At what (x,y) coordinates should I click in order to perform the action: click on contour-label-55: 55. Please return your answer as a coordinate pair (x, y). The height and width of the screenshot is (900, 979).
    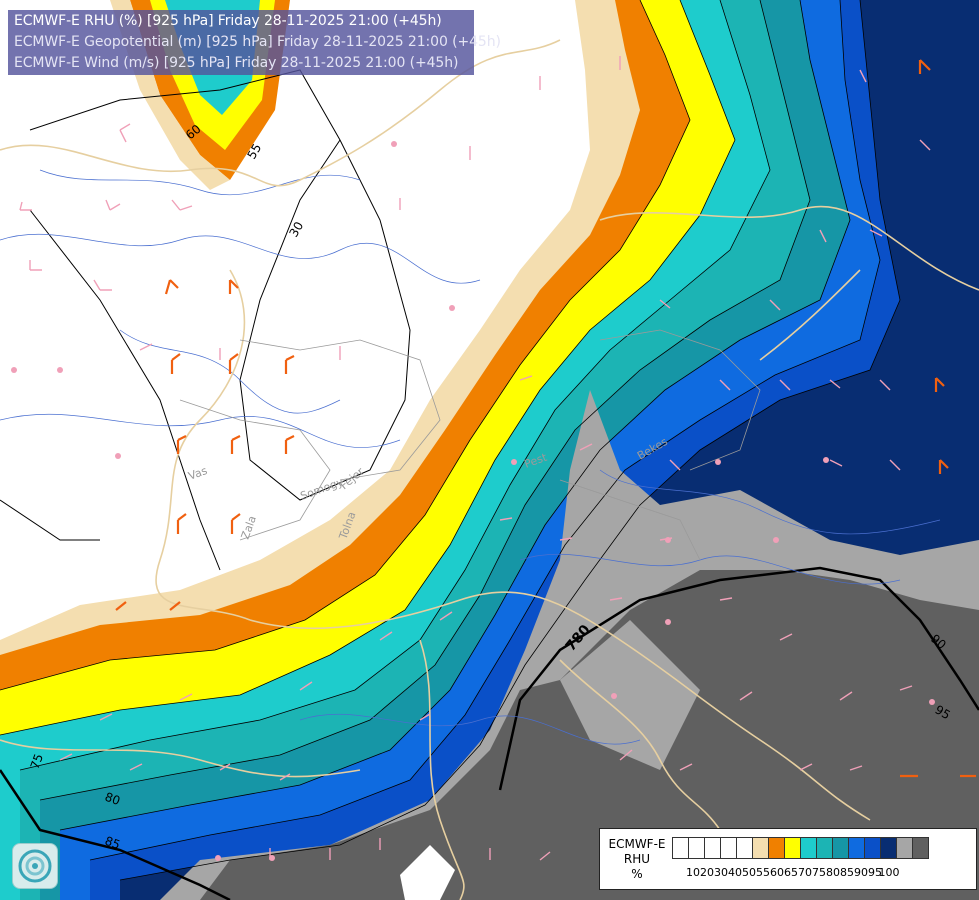
    Looking at the image, I should click on (254, 151).